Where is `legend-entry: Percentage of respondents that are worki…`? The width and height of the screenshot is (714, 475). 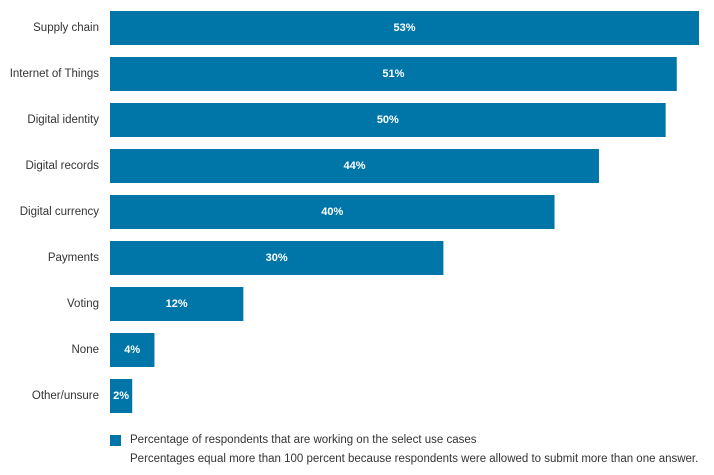 legend-entry: Percentage of respondents that are worki… is located at coordinates (404, 440).